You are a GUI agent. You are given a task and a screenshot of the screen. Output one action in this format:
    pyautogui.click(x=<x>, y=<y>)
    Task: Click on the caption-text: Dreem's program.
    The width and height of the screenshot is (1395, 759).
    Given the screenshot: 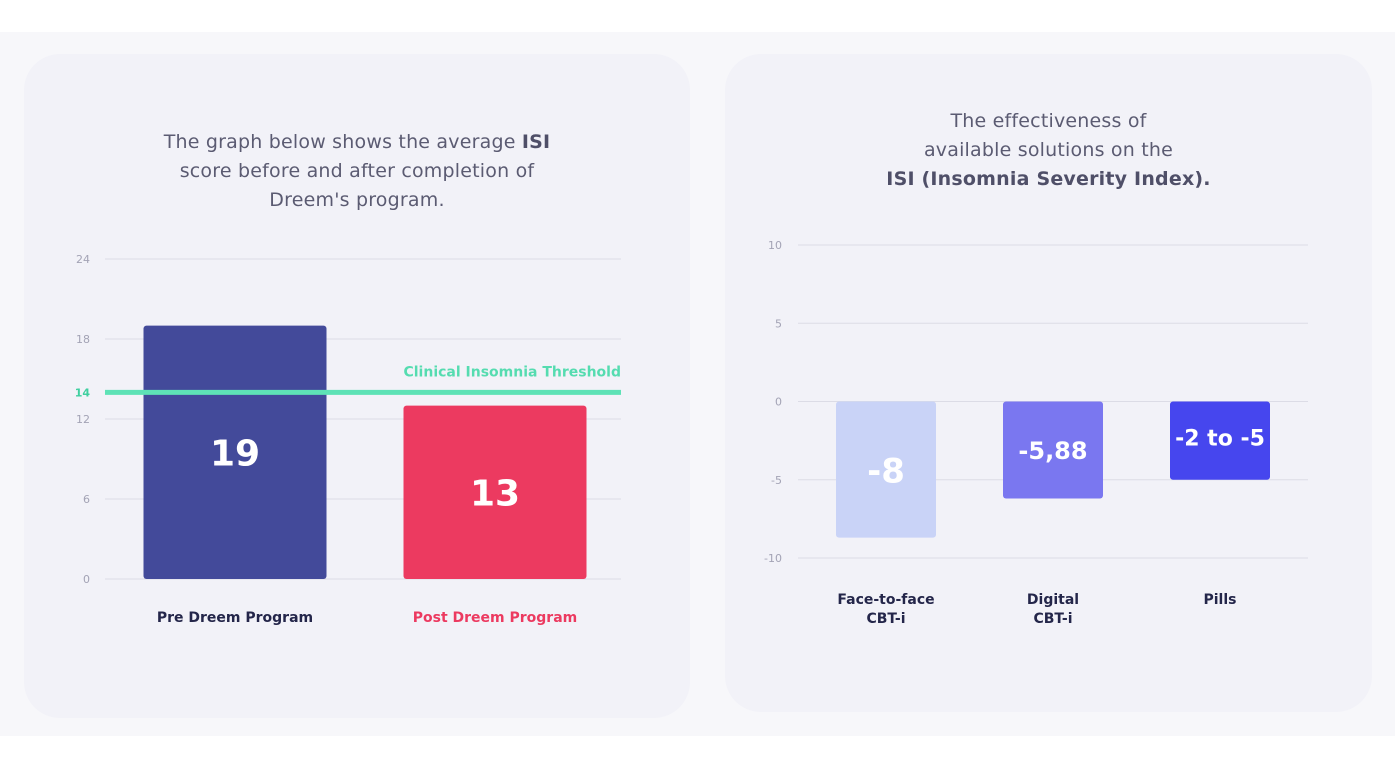 What is the action you would take?
    pyautogui.click(x=357, y=200)
    